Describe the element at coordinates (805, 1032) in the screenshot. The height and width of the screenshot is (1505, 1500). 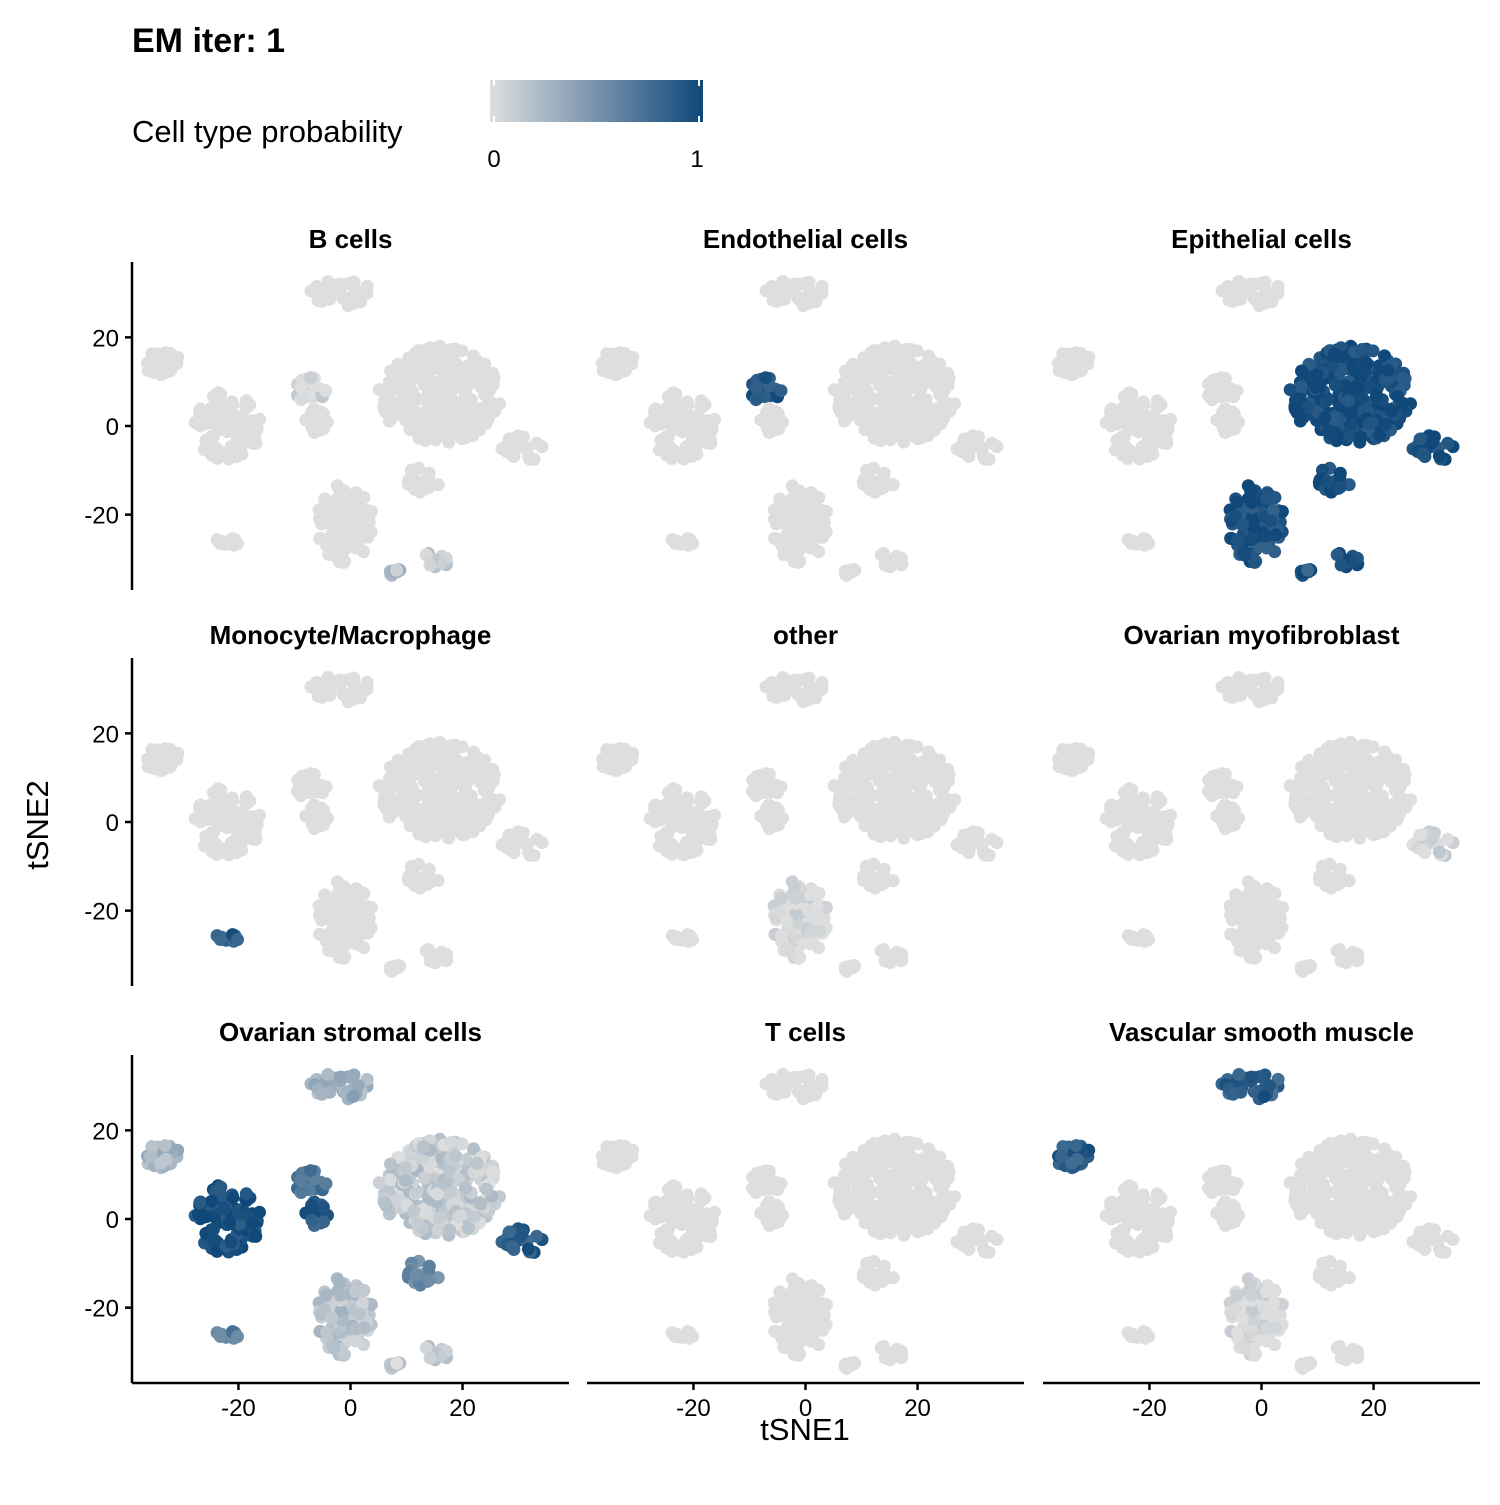
I see `facet-title: T cells` at that location.